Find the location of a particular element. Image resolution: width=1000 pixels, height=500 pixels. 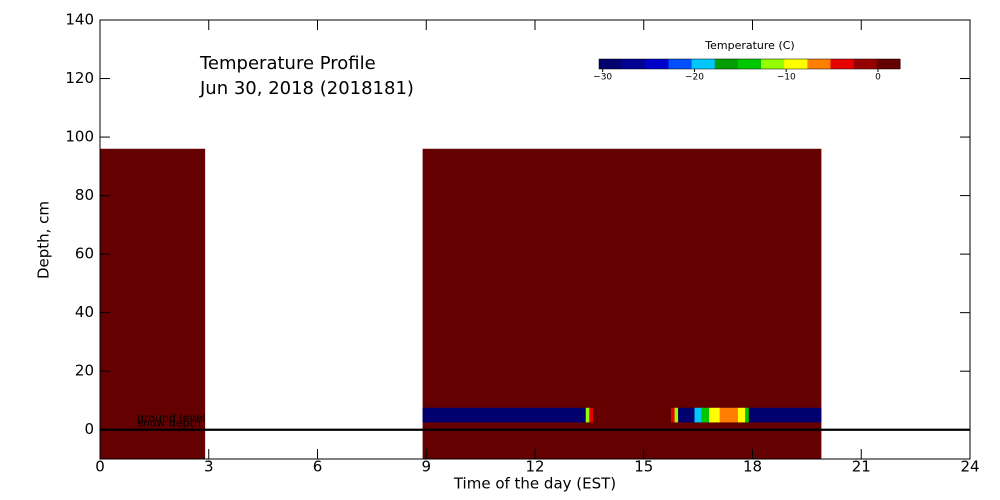

x-axis-label: Time of the day (EST) is located at coordinates (534, 484).